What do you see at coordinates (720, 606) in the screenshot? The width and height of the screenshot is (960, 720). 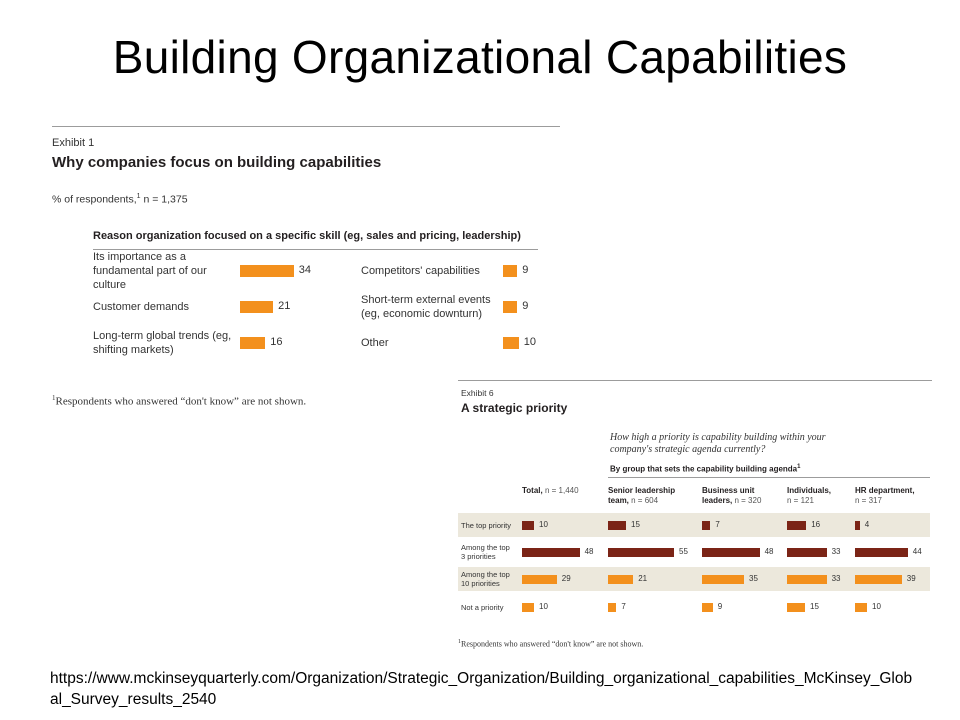 I see `exhibit-6-value-label: 9` at bounding box center [720, 606].